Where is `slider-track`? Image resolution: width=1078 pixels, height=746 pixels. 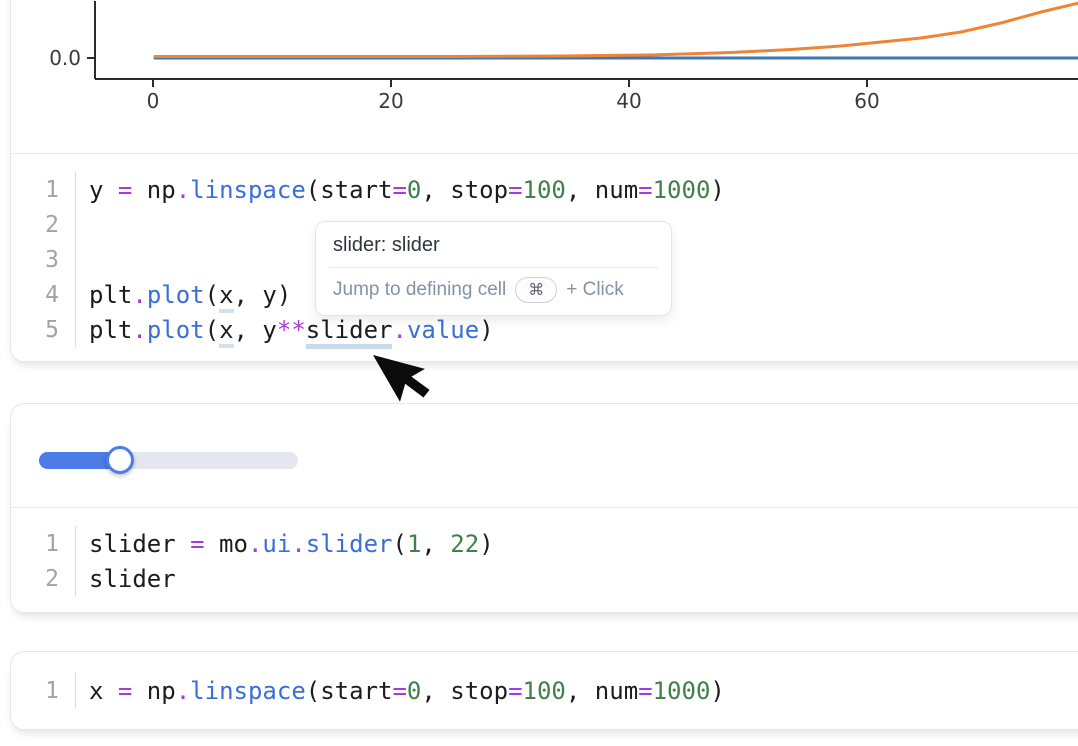 slider-track is located at coordinates (168, 460).